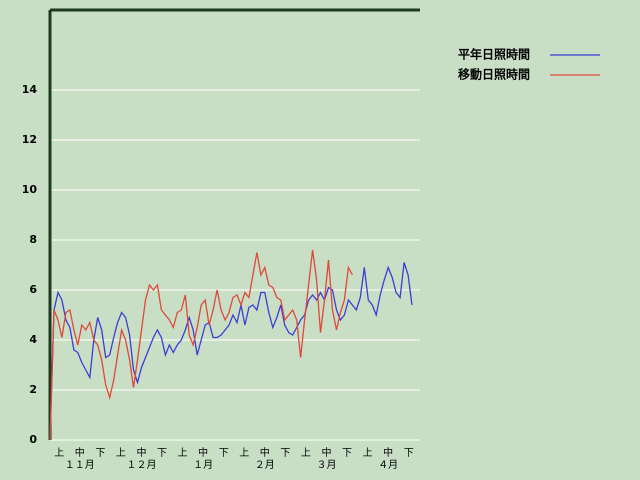  What do you see at coordinates (388, 465) in the screenshot?
I see `month-label: ４月` at bounding box center [388, 465].